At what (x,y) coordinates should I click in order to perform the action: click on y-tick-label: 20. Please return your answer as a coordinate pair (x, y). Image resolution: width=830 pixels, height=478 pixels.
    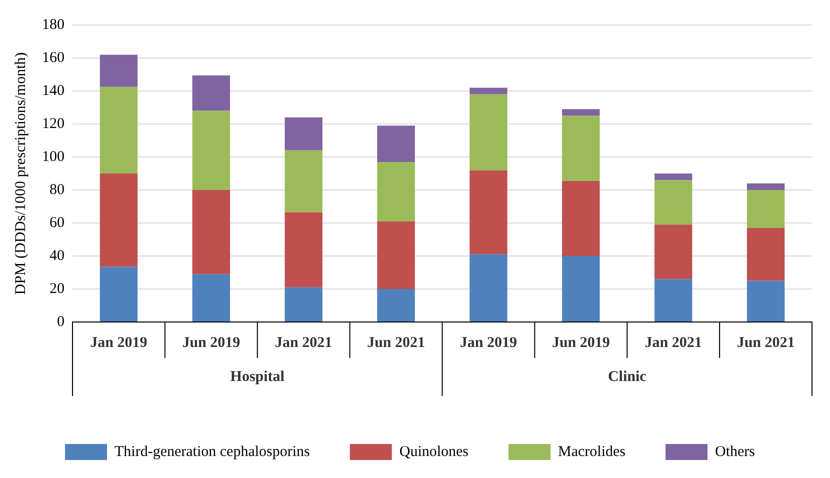
    Looking at the image, I should click on (57, 288).